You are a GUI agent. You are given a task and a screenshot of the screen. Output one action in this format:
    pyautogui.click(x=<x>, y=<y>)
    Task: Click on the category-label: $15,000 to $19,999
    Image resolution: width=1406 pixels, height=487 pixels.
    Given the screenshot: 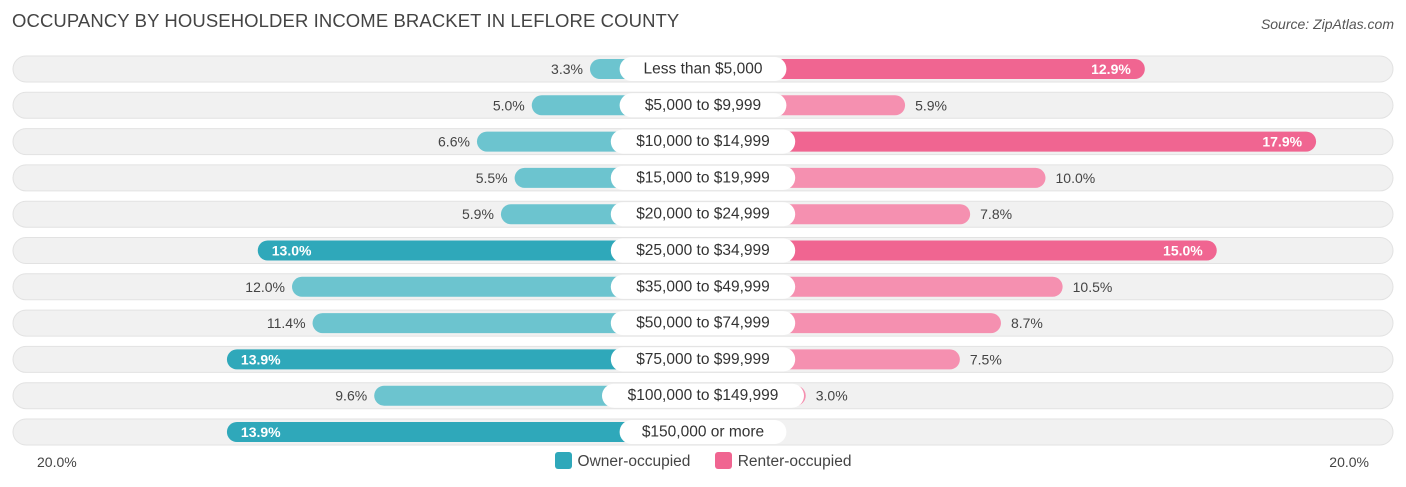 What is the action you would take?
    pyautogui.click(x=703, y=177)
    